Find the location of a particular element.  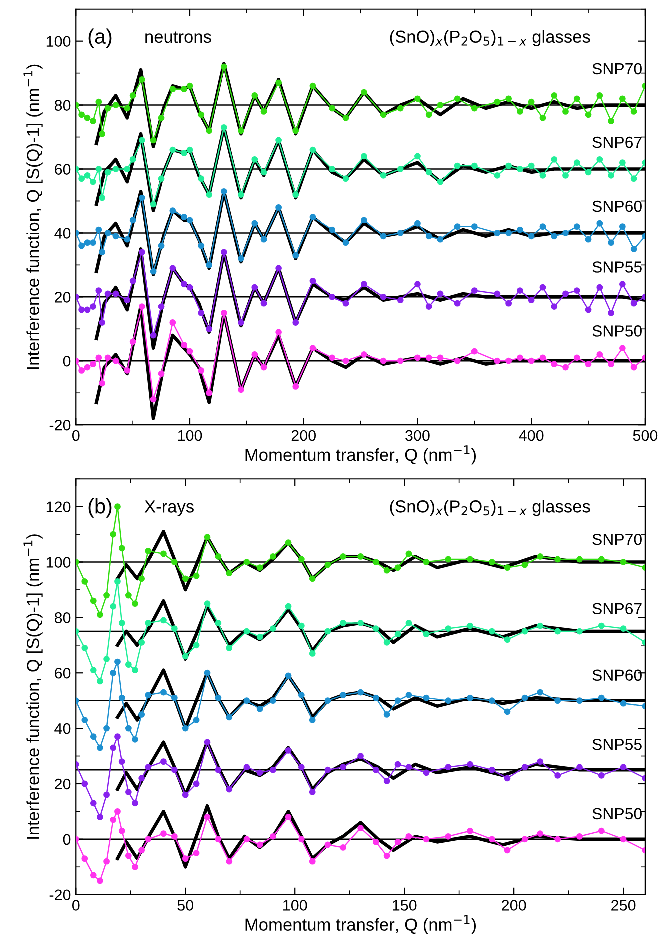

x-tick-label: 200 is located at coordinates (304, 436).